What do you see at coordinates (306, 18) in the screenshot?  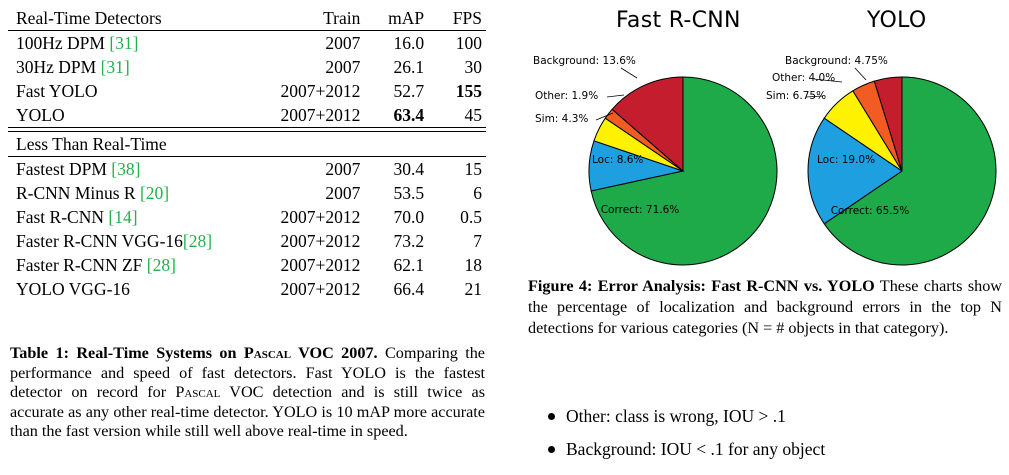 I see `header-train: Train` at bounding box center [306, 18].